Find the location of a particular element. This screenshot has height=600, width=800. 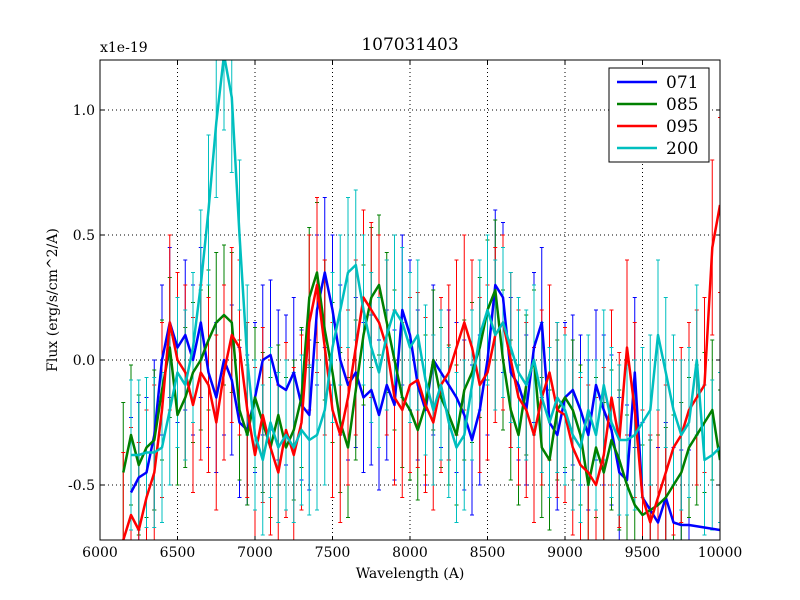

x-tick-label: 7500 is located at coordinates (333, 553).